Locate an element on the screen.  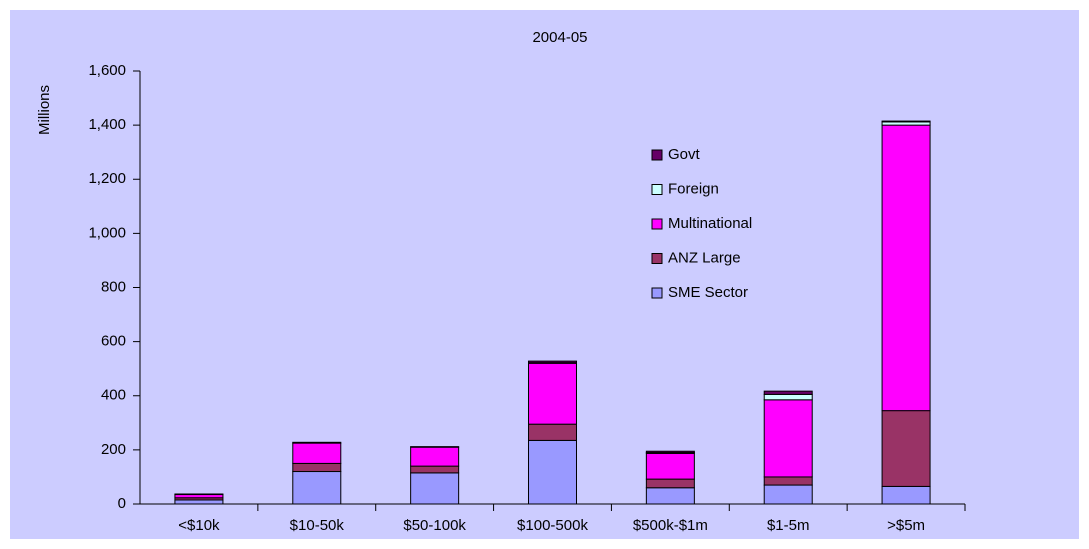
x-tick-label: $10-50k is located at coordinates (317, 525).